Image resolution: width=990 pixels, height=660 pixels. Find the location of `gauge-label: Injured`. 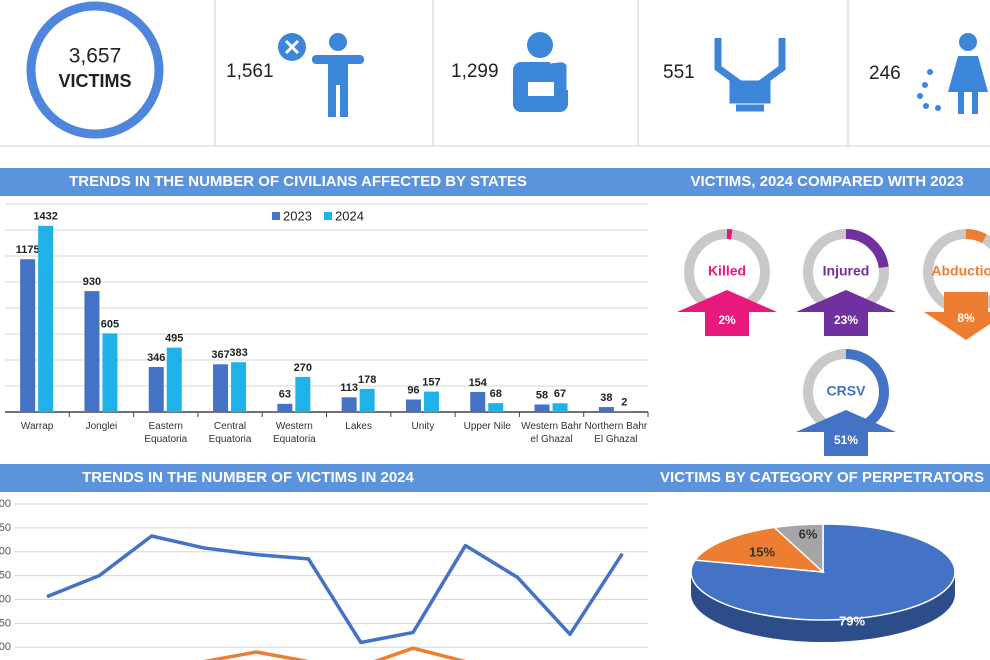

gauge-label: Injured is located at coordinates (846, 271).